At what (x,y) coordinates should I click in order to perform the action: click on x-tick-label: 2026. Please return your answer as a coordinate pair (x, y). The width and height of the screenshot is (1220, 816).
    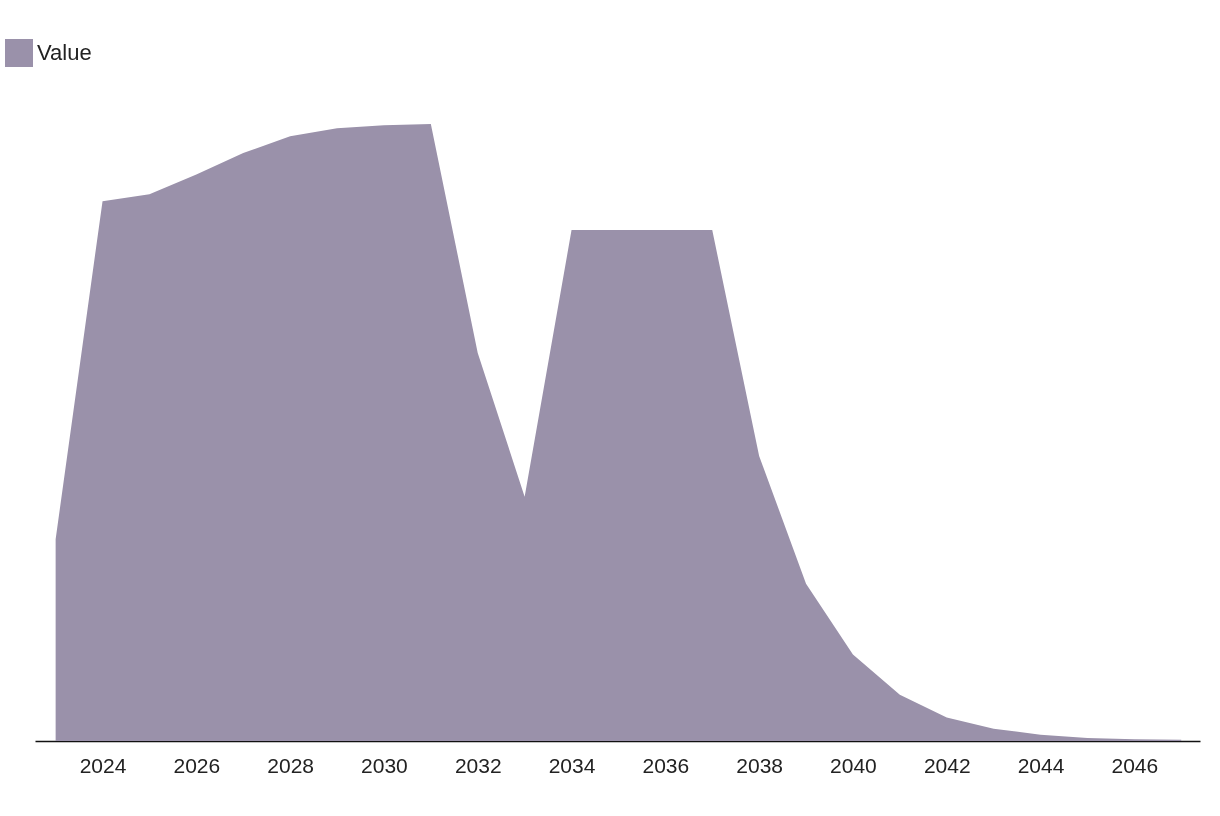
    Looking at the image, I should click on (197, 765).